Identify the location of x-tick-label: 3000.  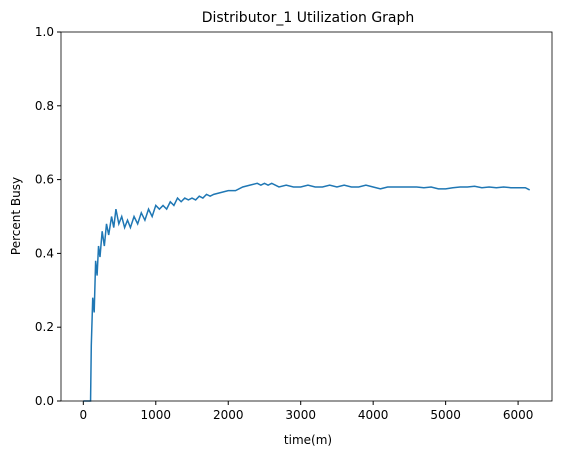
(300, 415).